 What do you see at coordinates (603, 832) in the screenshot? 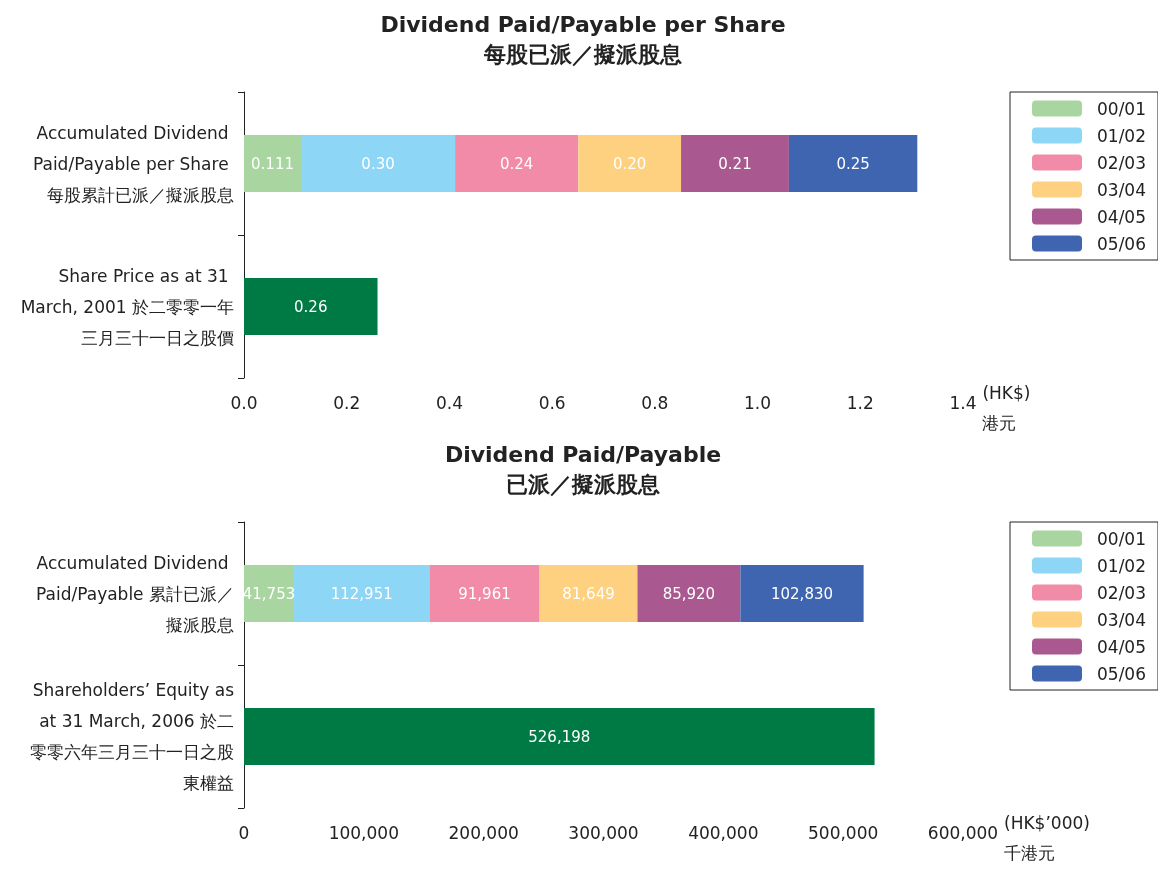
I see `x-tick-label: 300,000` at bounding box center [603, 832].